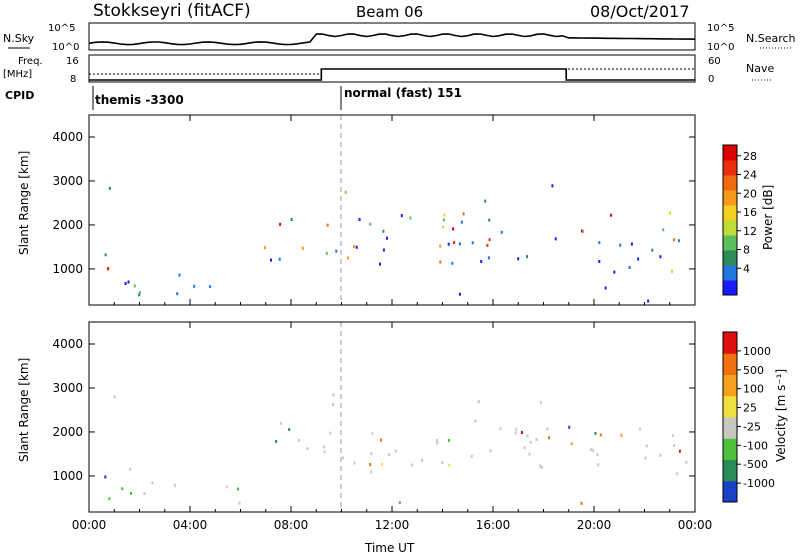 The height and width of the screenshot is (554, 800). I want to click on velocity-ytick-label: 1000, so click(67, 476).